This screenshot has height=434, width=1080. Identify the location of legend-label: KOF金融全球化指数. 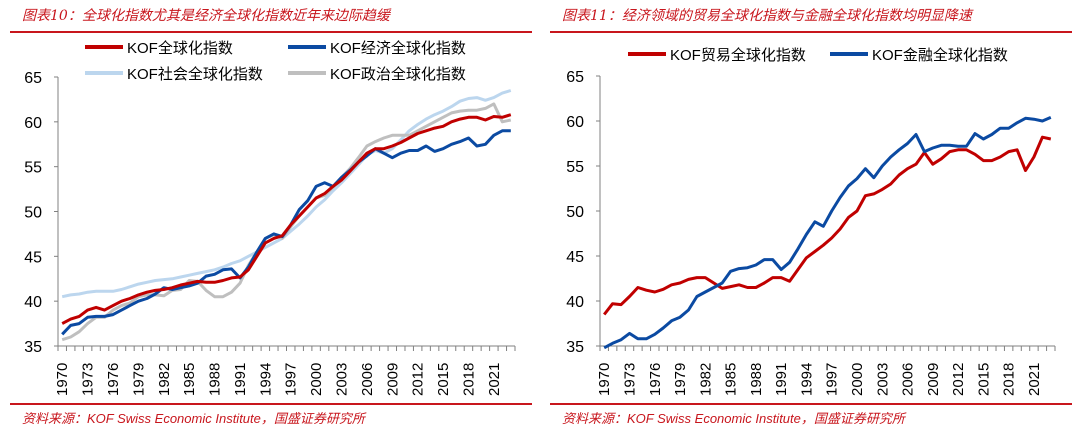
(940, 55).